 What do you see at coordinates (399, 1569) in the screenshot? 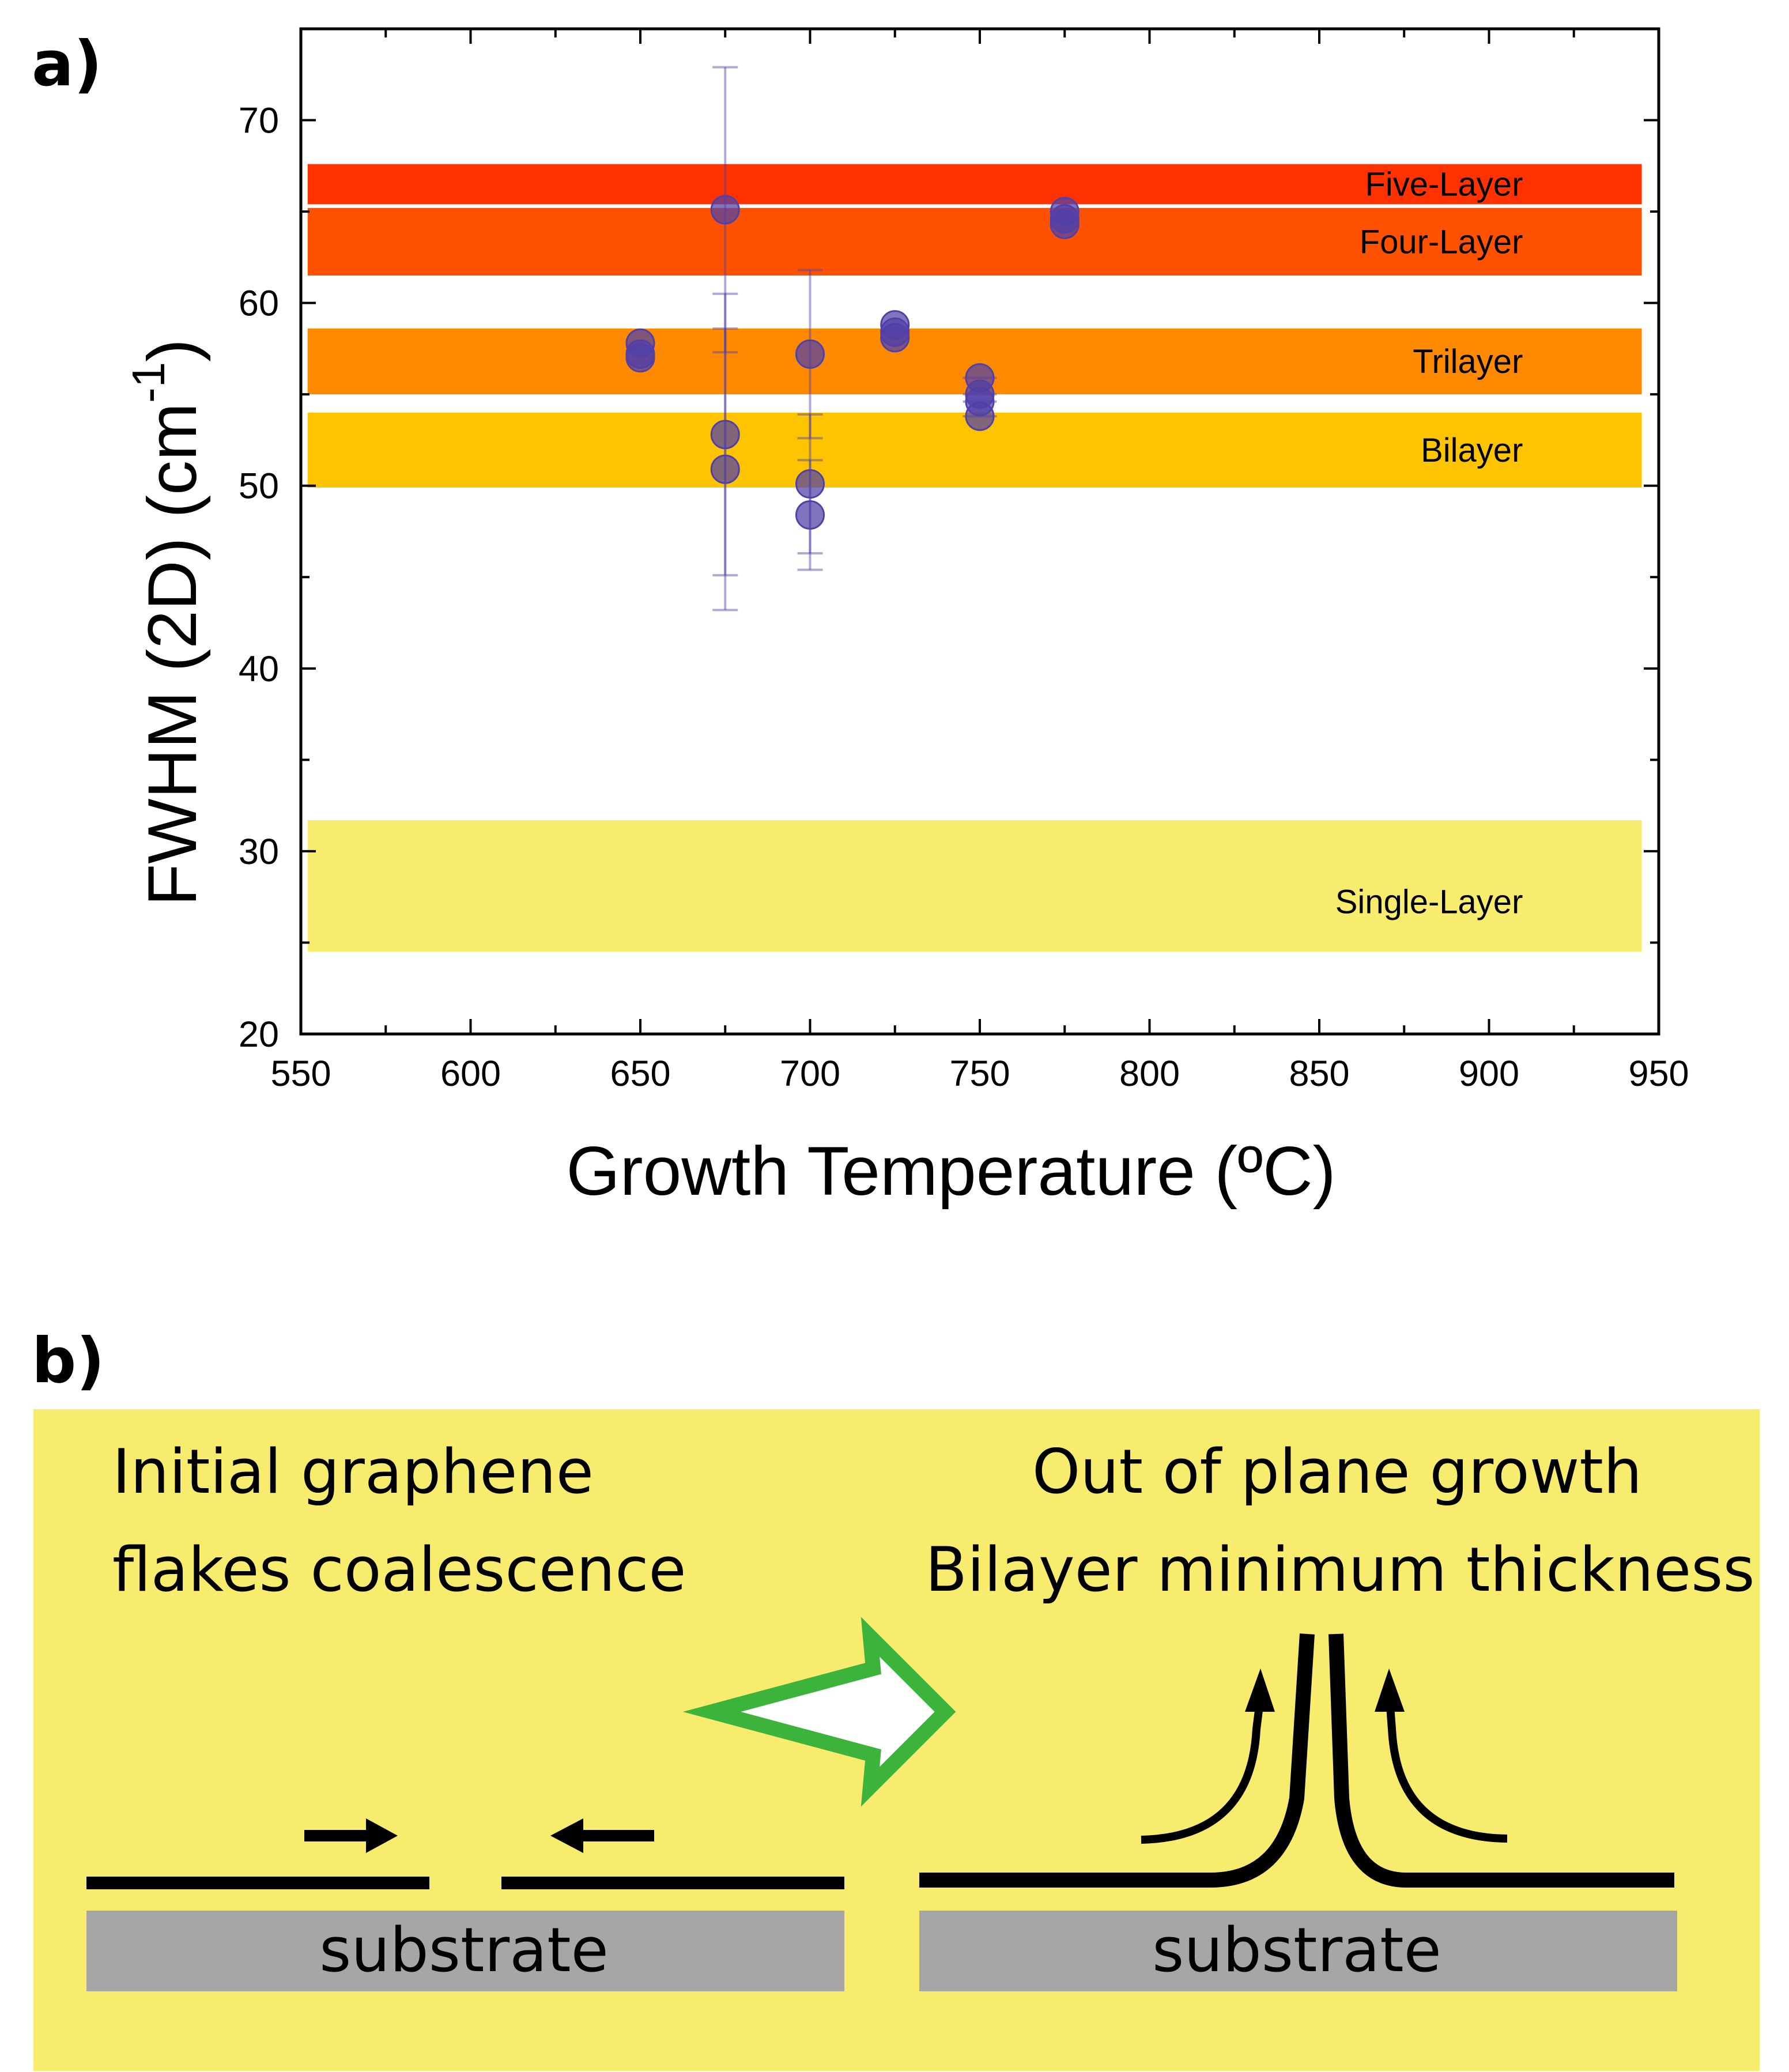
I see `left-caption-line-2: flakes coalescence` at bounding box center [399, 1569].